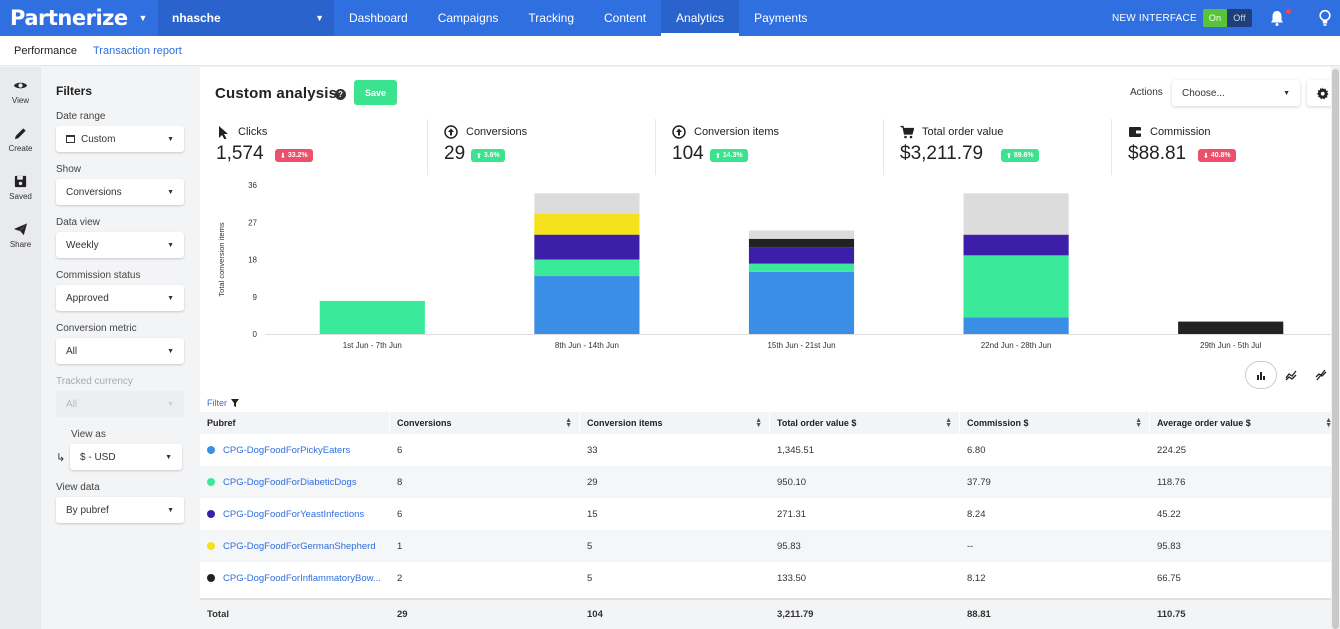  What do you see at coordinates (20, 235) in the screenshot?
I see `rail-share: Share` at bounding box center [20, 235].